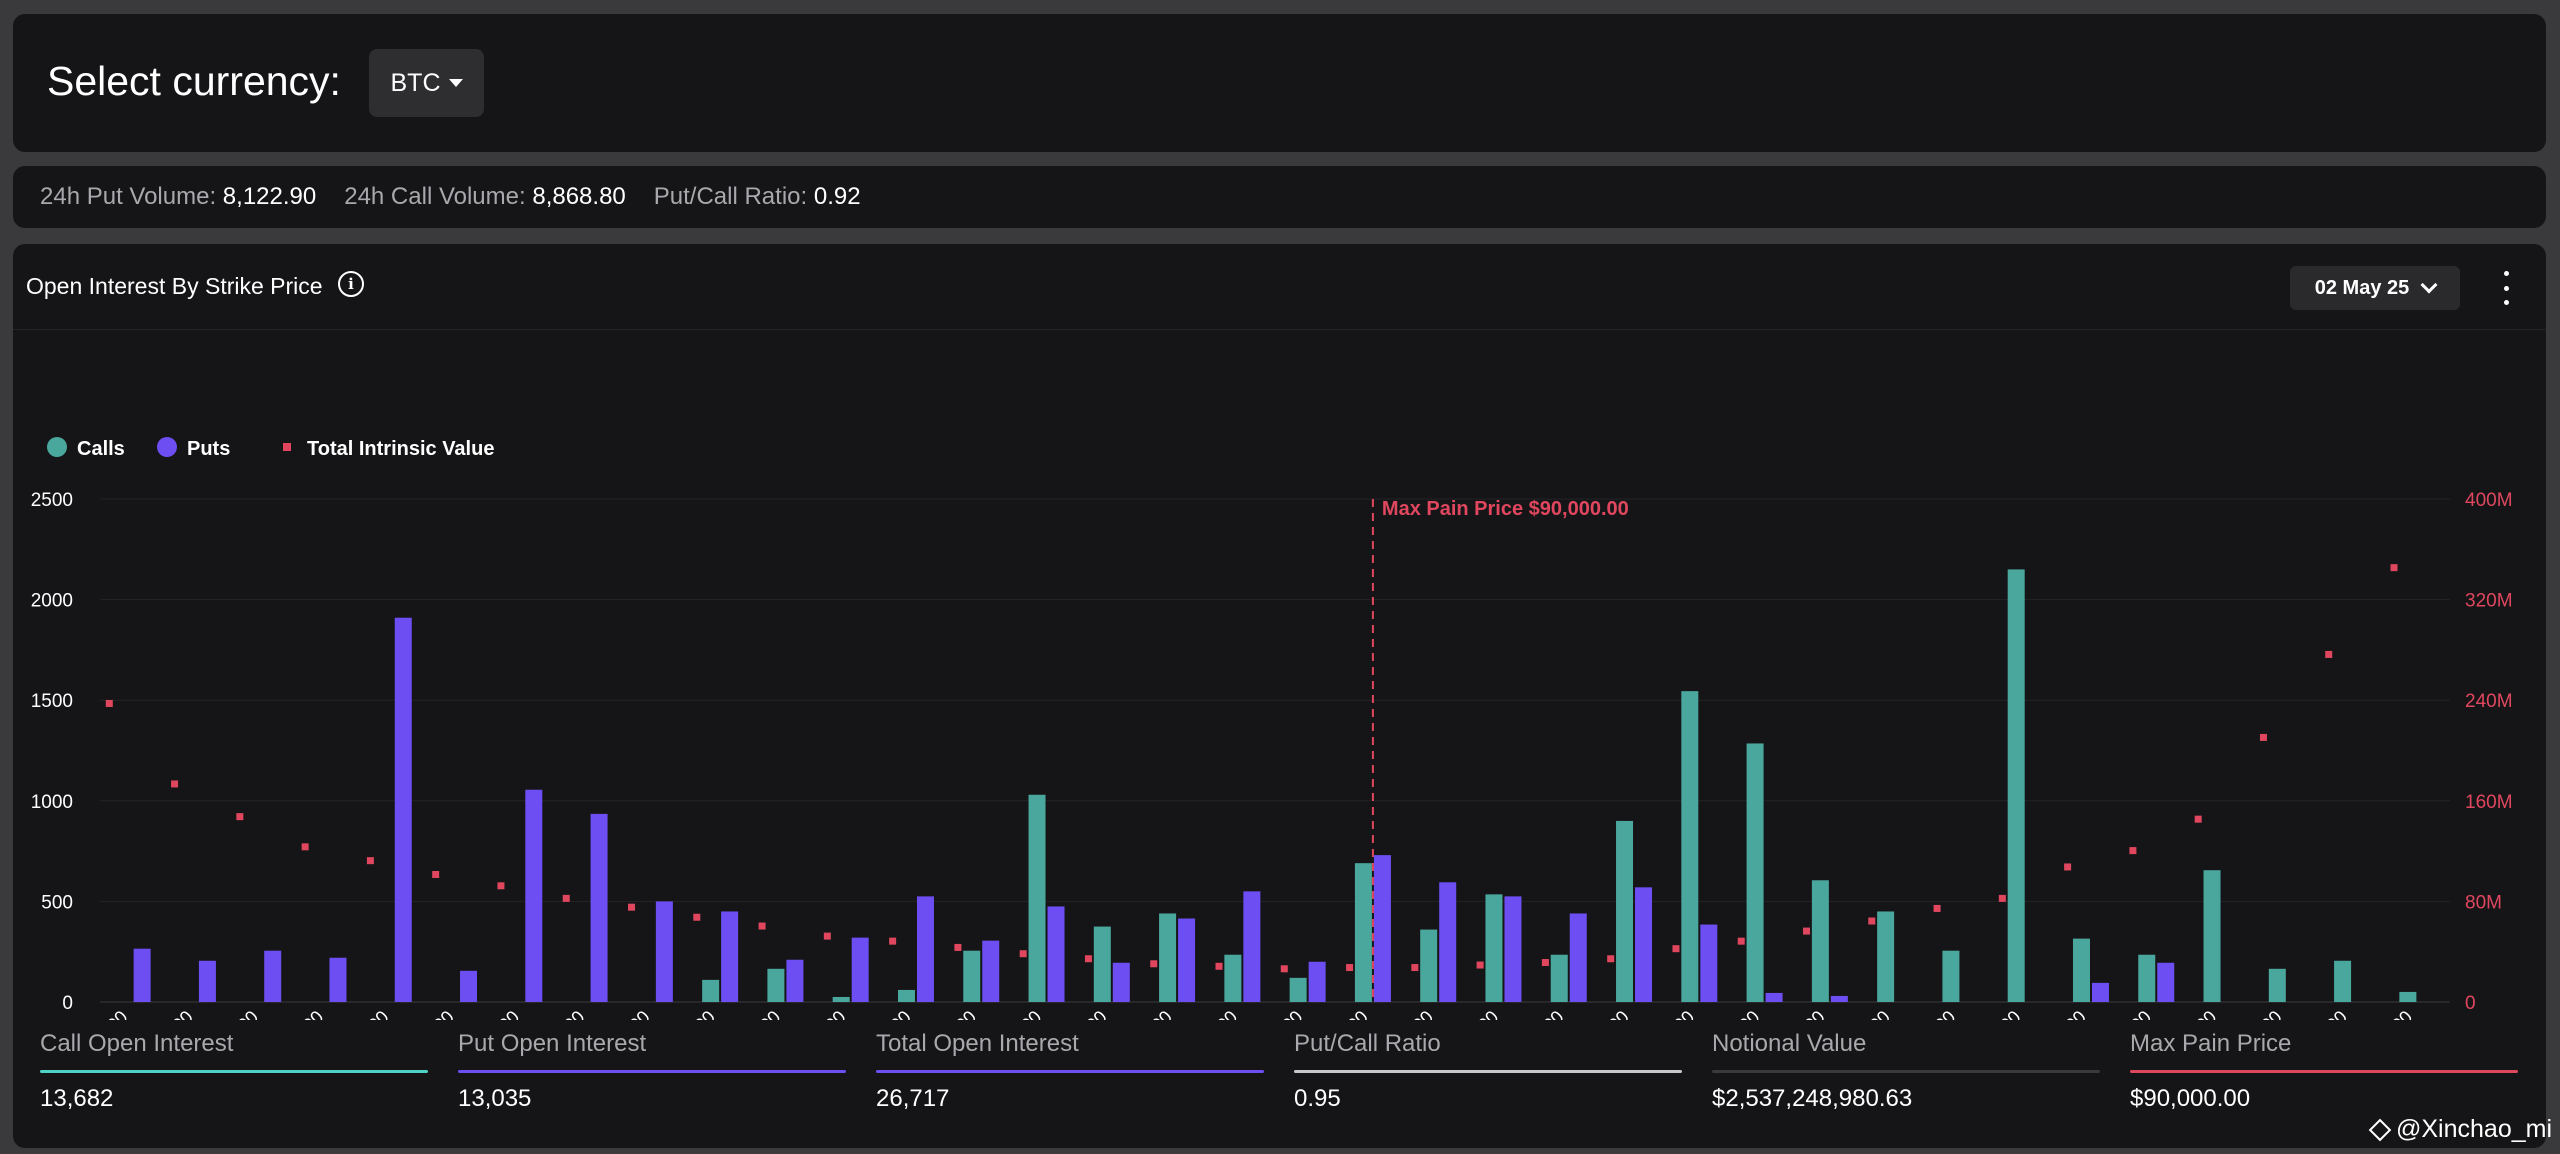 This screenshot has width=2560, height=1154. What do you see at coordinates (2211, 1043) in the screenshot?
I see `stat-label: Max Pain Price` at bounding box center [2211, 1043].